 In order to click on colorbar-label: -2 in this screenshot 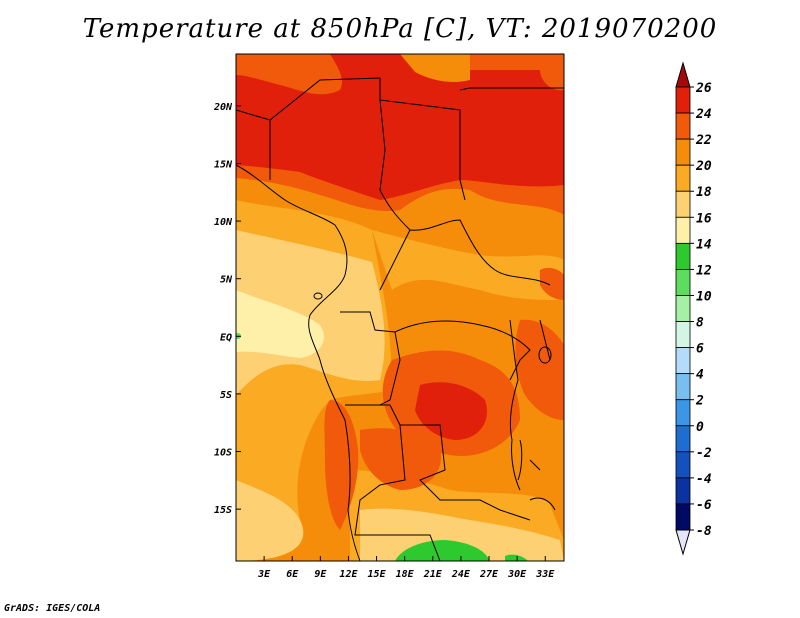, I will do `click(704, 453)`.